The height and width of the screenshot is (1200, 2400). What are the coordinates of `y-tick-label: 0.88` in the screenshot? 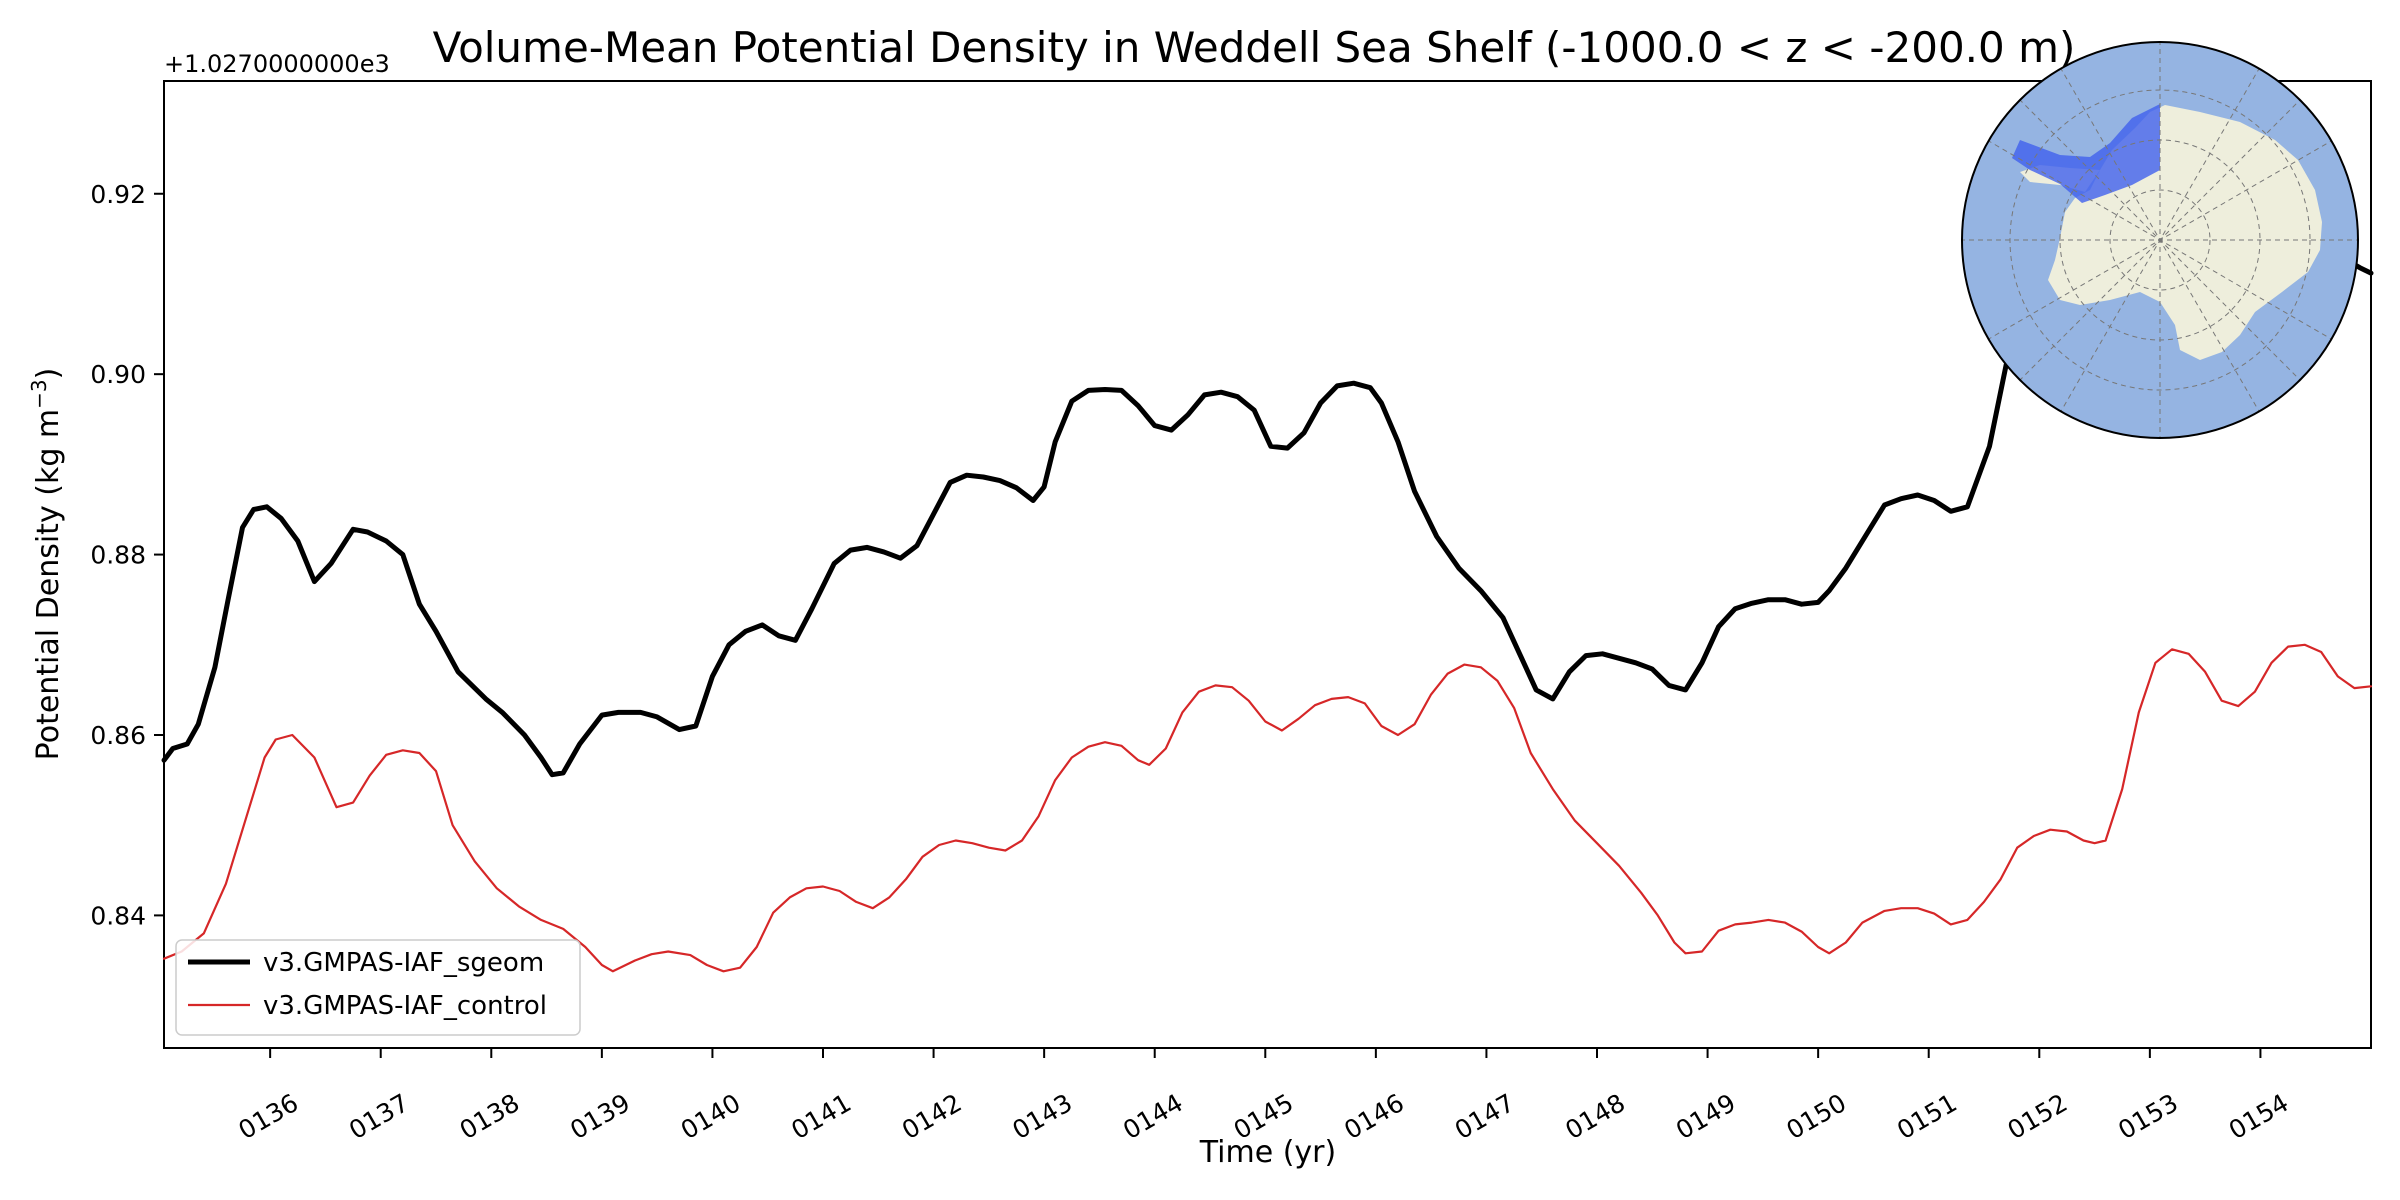 It's located at (118, 555).